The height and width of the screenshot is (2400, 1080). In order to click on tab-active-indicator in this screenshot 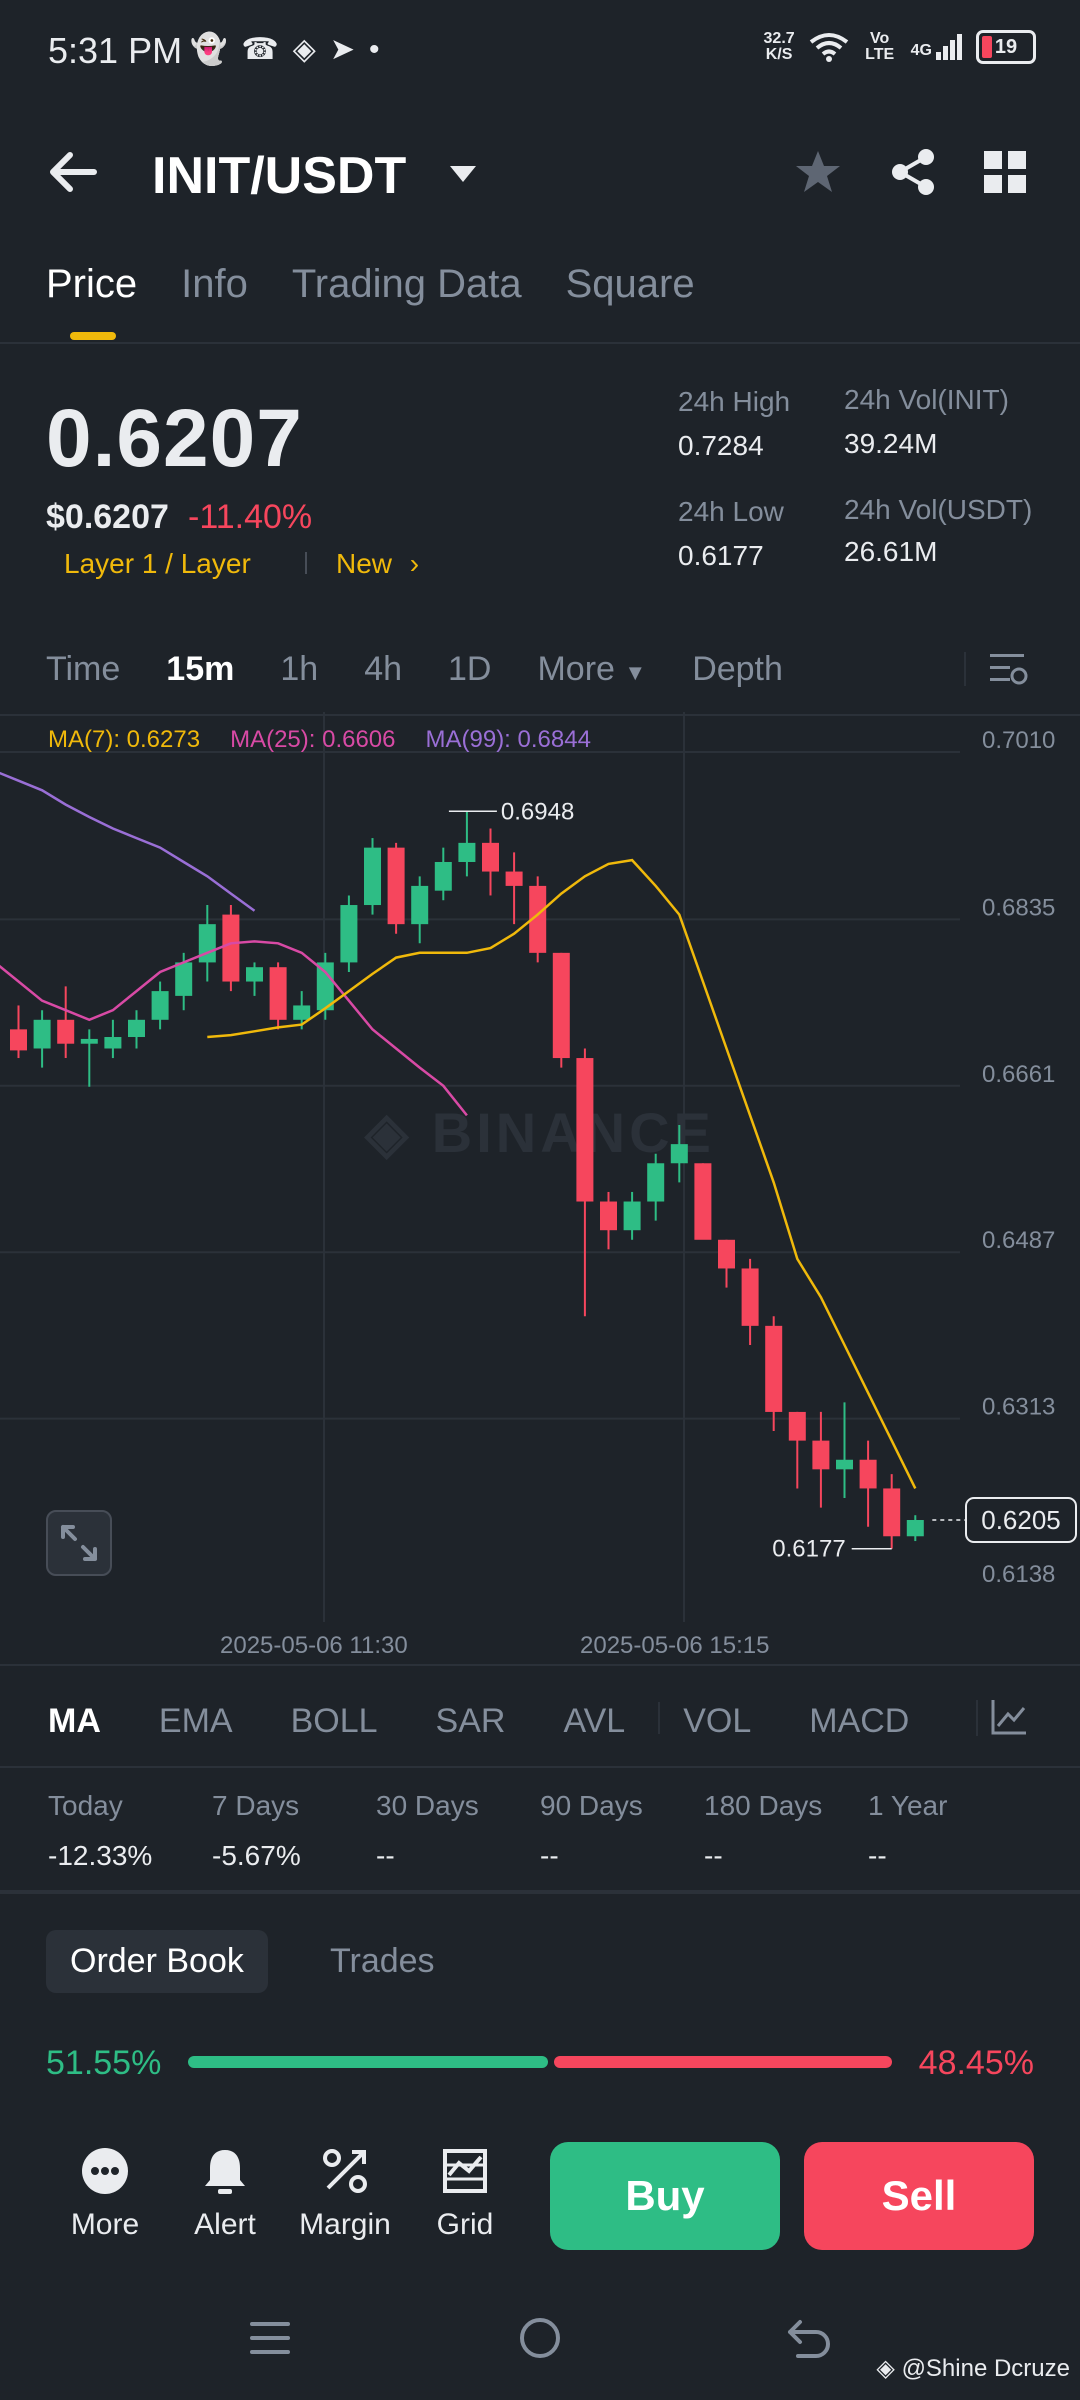, I will do `click(93, 336)`.